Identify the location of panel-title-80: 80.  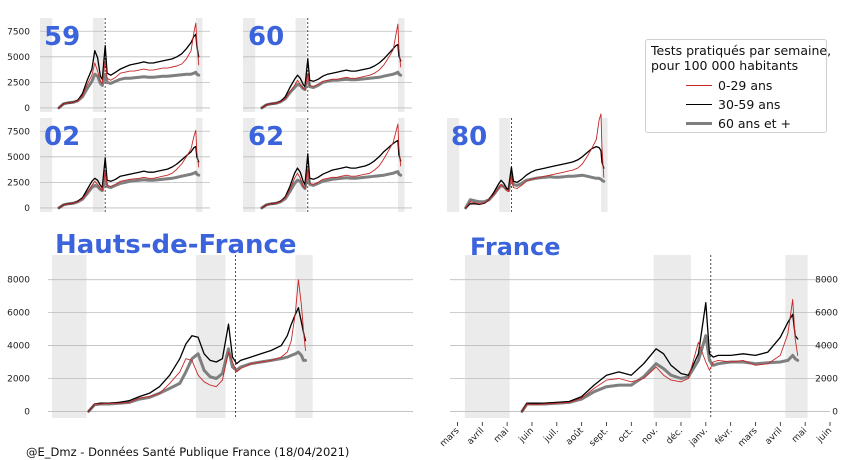
(469, 137).